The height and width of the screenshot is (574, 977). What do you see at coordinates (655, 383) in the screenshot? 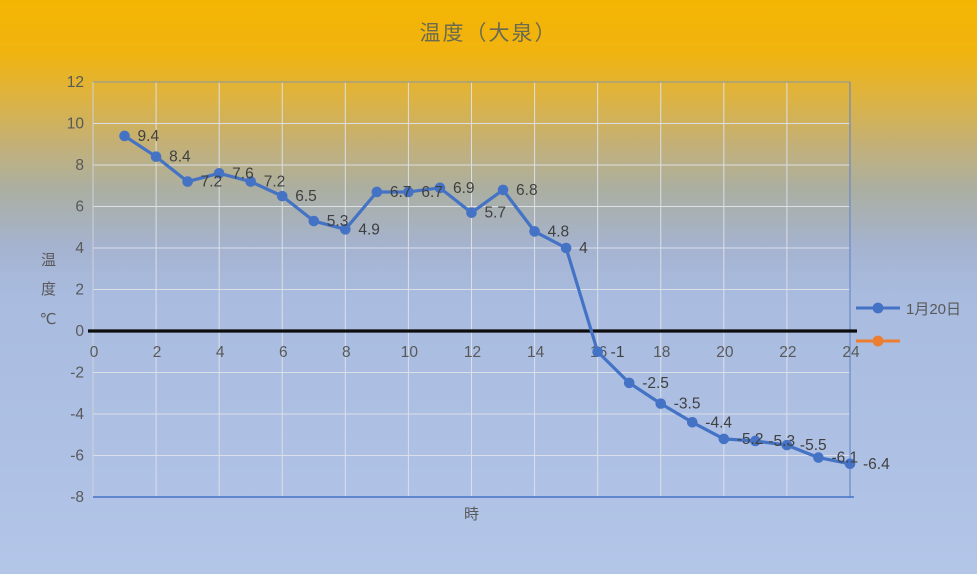
I see `data-label: -2.5` at bounding box center [655, 383].